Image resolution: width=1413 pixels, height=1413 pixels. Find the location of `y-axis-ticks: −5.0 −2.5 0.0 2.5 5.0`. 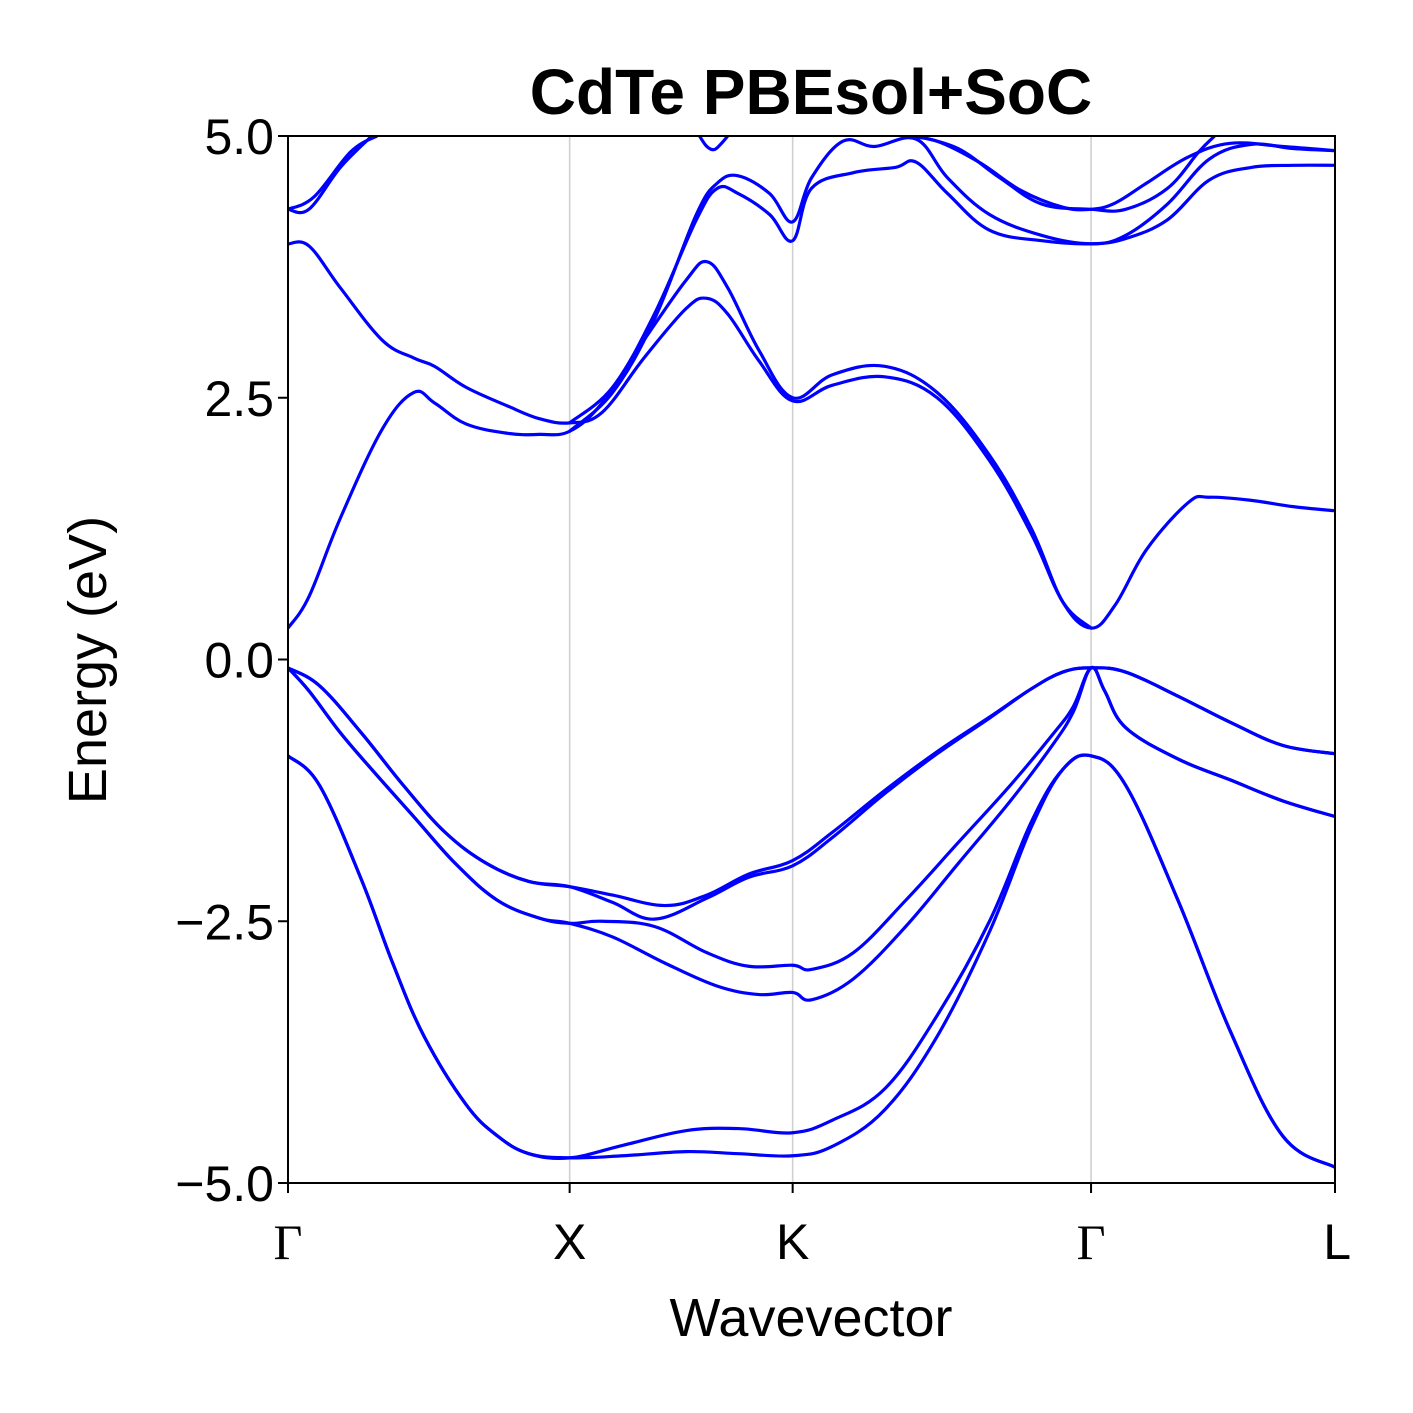

y-axis-ticks: −5.0 −2.5 0.0 2.5 5.0 is located at coordinates (231, 660).